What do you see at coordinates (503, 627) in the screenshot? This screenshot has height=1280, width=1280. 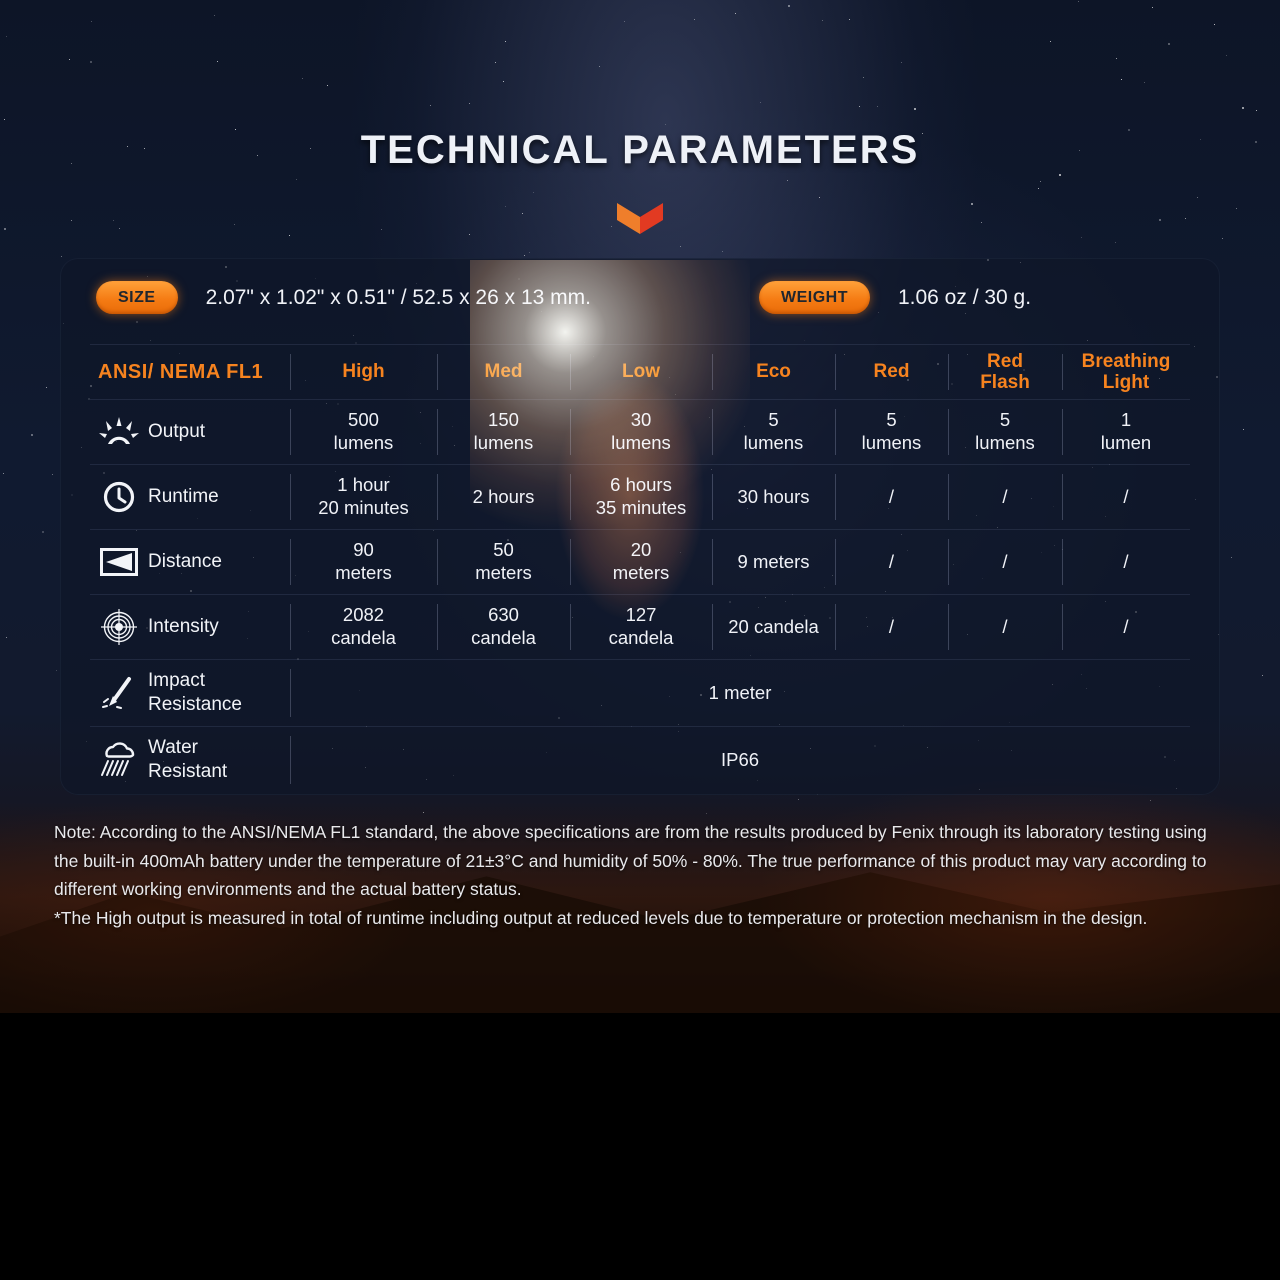 I see `cell-intensity-med: 630 candela` at bounding box center [503, 627].